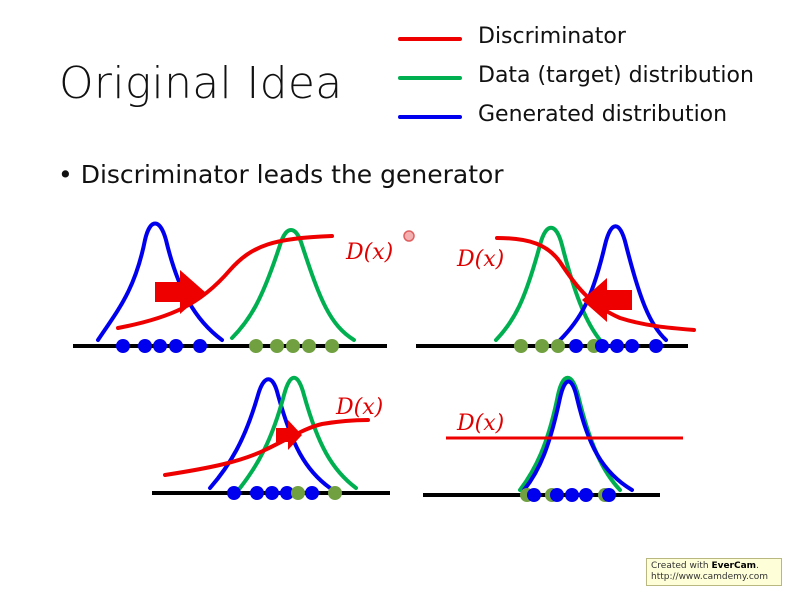  I want to click on bullet-point: • Discriminator leads the generator, so click(281, 174).